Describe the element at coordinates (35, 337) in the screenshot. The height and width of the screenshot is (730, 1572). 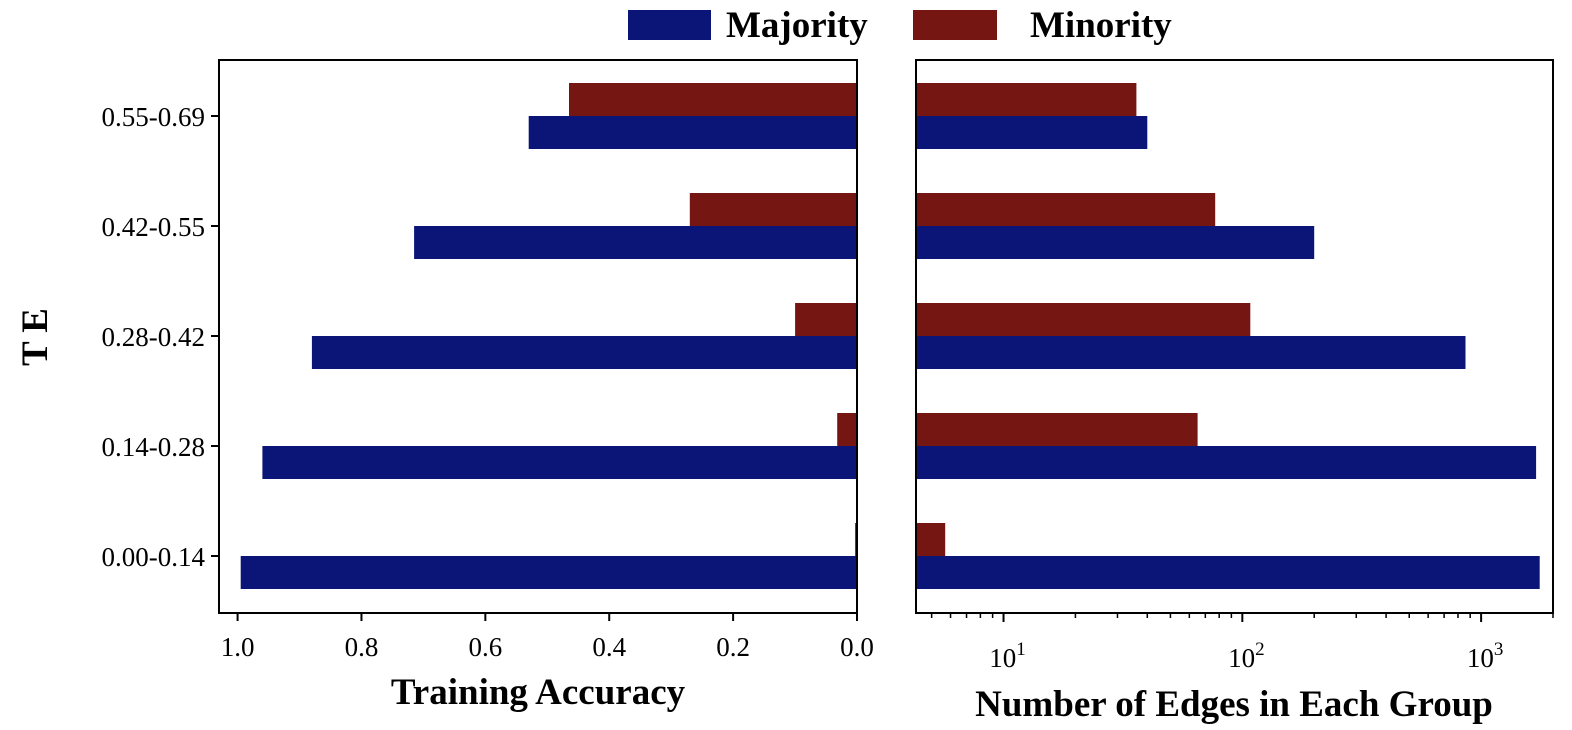
I see `y-axis-title: T E` at that location.